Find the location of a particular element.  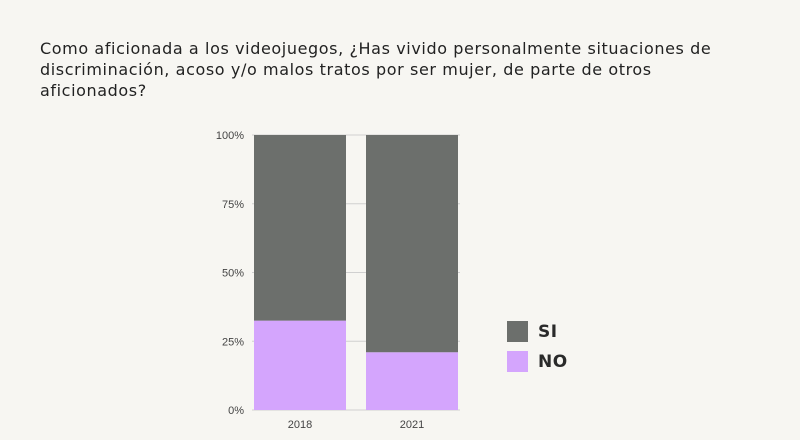

legend-item-no: NO is located at coordinates (537, 361).